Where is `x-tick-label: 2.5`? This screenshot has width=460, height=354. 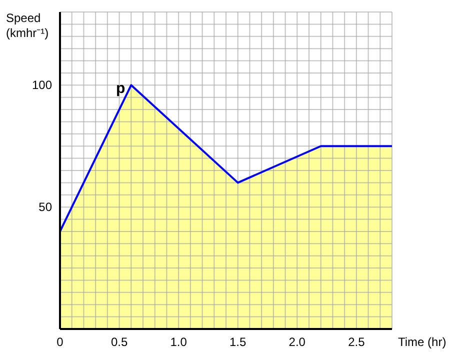 x-tick-label: 2.5 is located at coordinates (357, 342).